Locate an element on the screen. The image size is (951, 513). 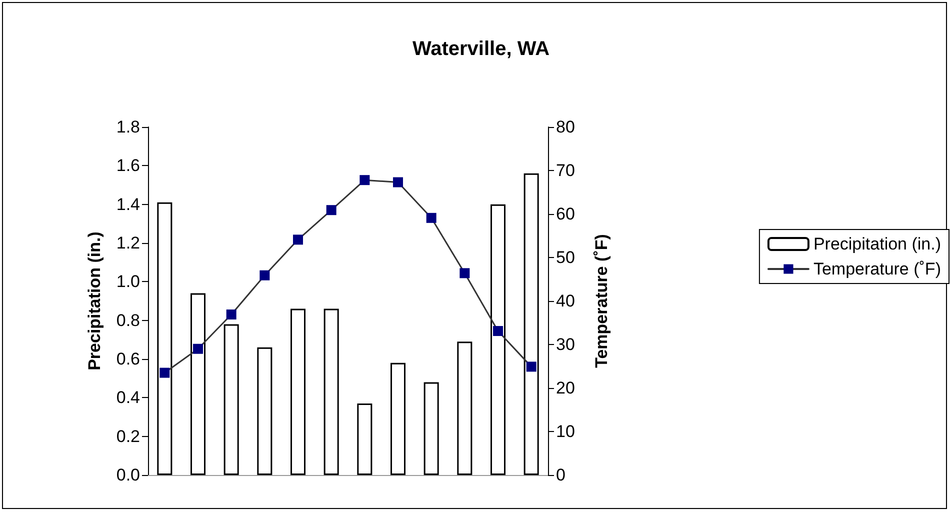
y-tick-label: 1.4 is located at coordinates (128, 204).